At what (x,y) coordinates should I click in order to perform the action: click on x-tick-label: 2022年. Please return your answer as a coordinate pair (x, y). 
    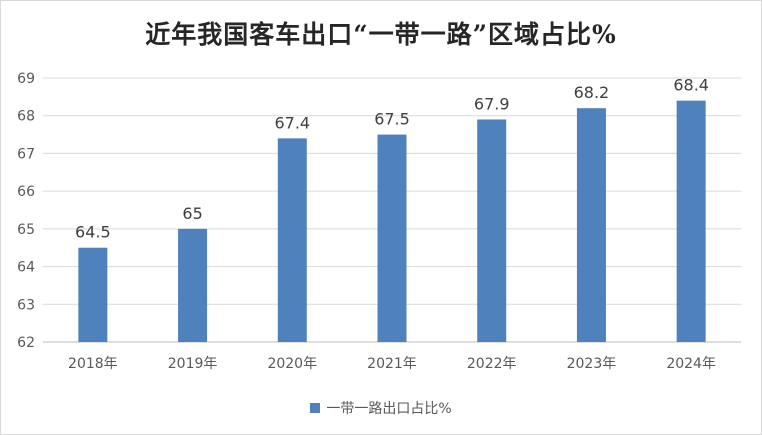
    Looking at the image, I should click on (492, 364).